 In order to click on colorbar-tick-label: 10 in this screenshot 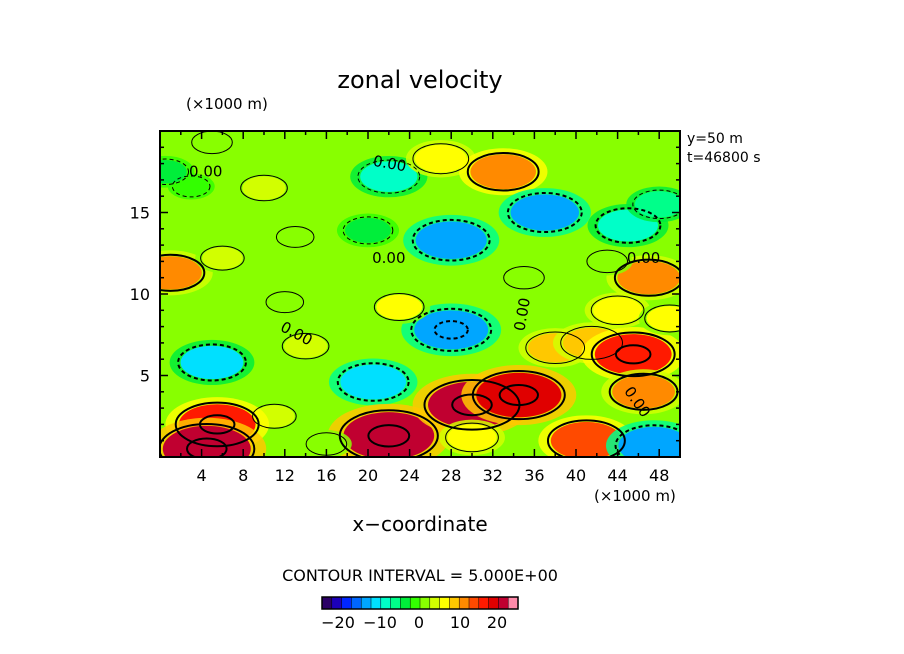, I will do `click(460, 622)`.